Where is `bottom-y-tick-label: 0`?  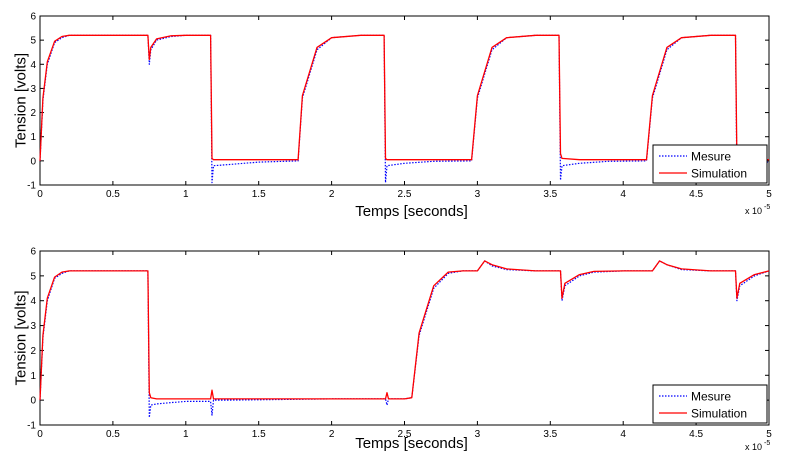 bottom-y-tick-label: 0 is located at coordinates (33, 401).